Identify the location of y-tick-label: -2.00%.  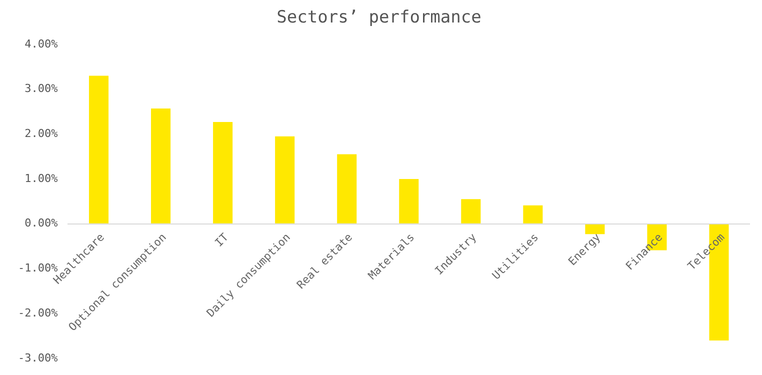
(38, 313).